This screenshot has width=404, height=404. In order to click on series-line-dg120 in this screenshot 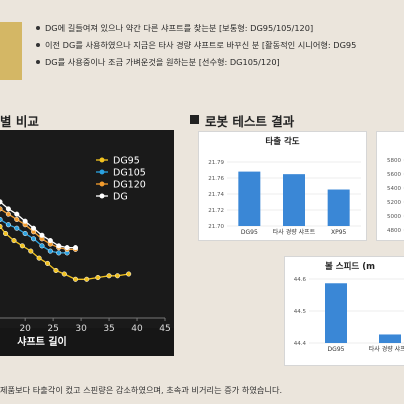, I will do `click(38, 229)`.